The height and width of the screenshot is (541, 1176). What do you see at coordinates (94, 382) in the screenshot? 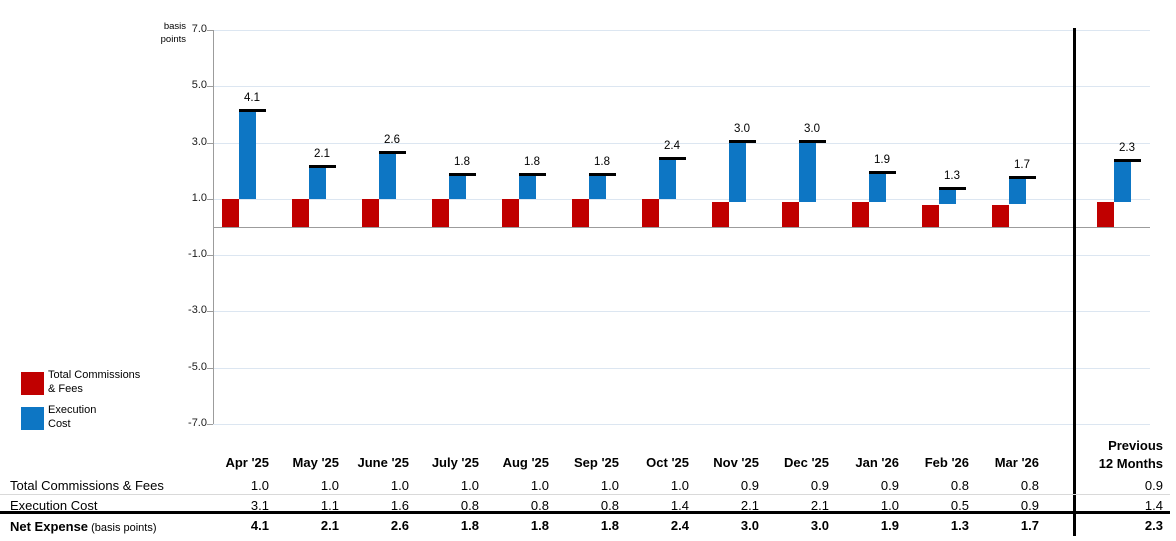
I see `legend-label-commissions: Total Commissions & Fees` at bounding box center [94, 382].